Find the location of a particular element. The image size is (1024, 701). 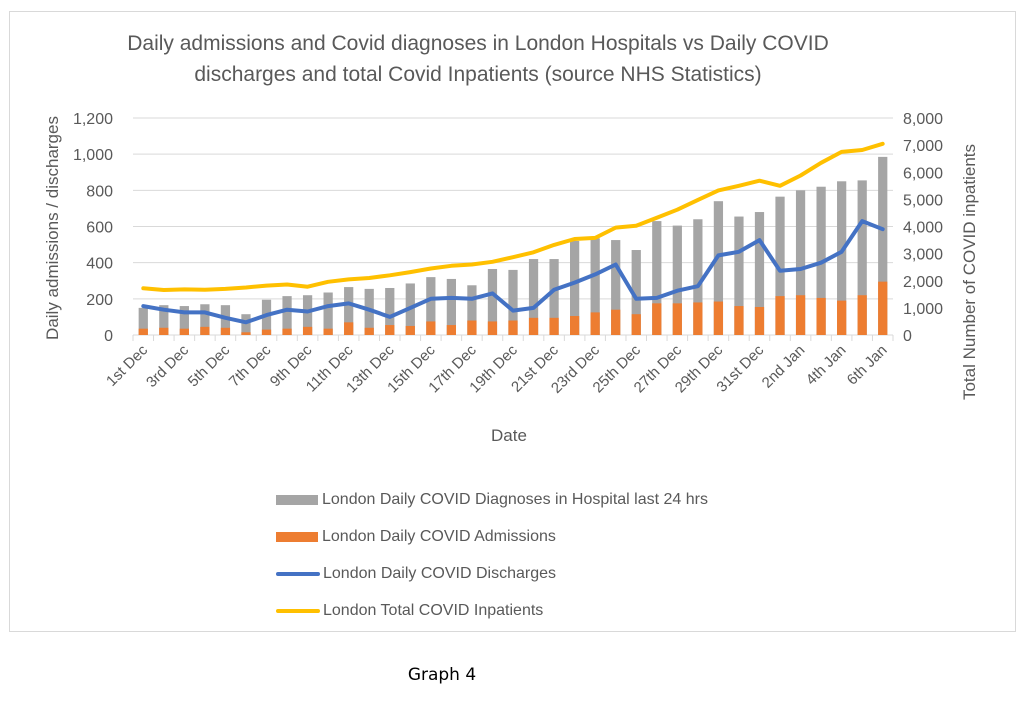

x-tick-label: 3rd Dec is located at coordinates (168, 366).